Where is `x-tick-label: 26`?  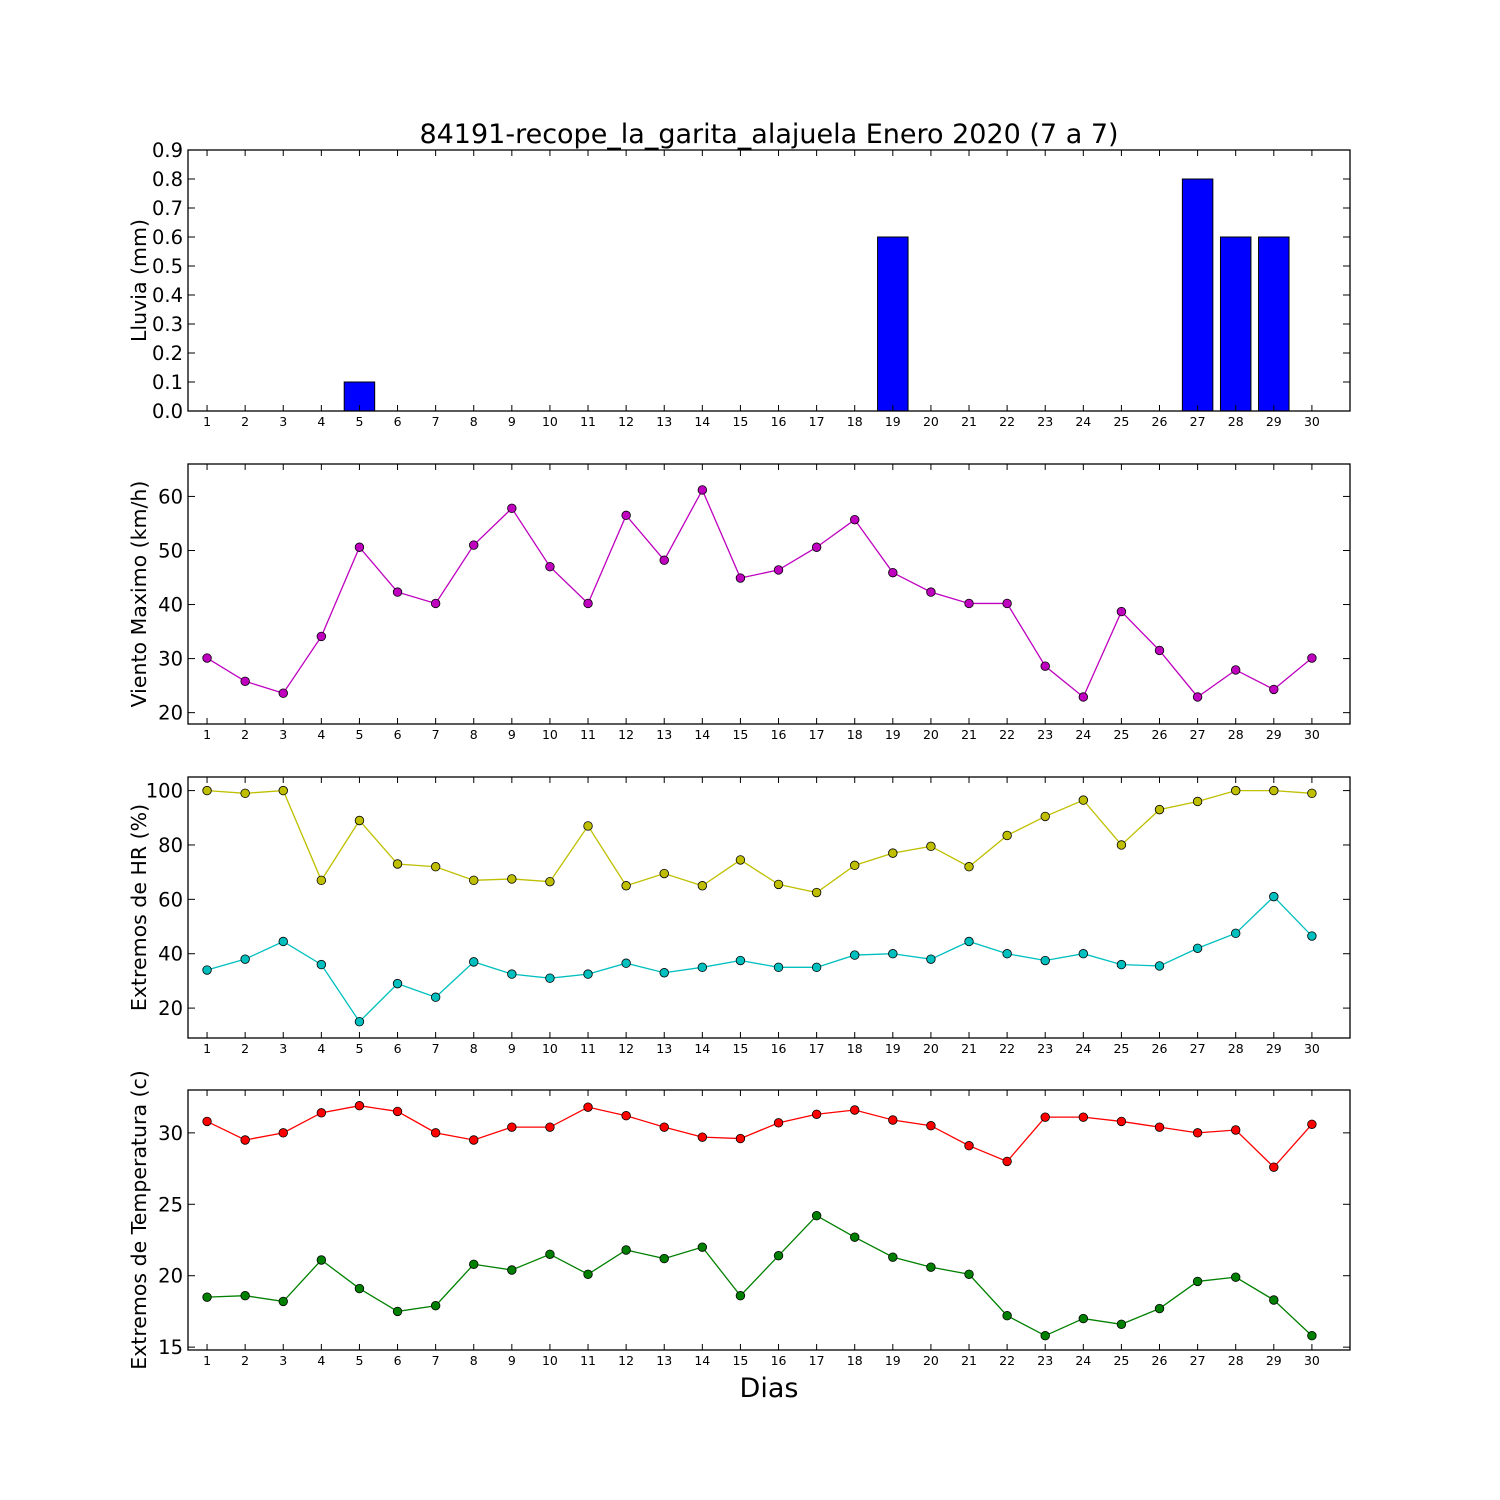
x-tick-label: 26 is located at coordinates (1160, 1048).